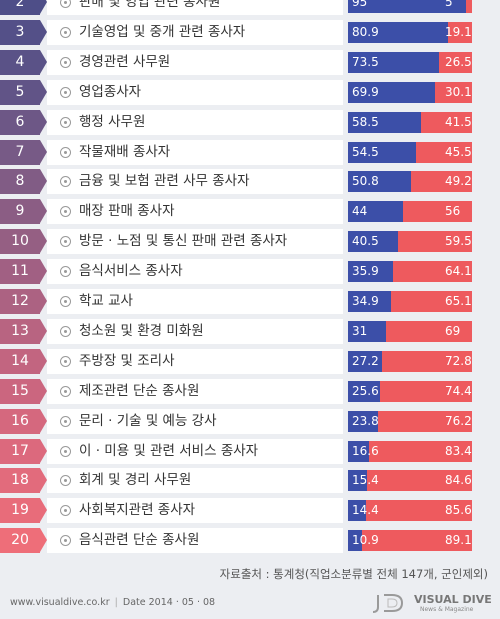  What do you see at coordinates (195, 451) in the screenshot?
I see `occupation-card: 이 · 미용 및 관련 서비스 종사자` at bounding box center [195, 451].